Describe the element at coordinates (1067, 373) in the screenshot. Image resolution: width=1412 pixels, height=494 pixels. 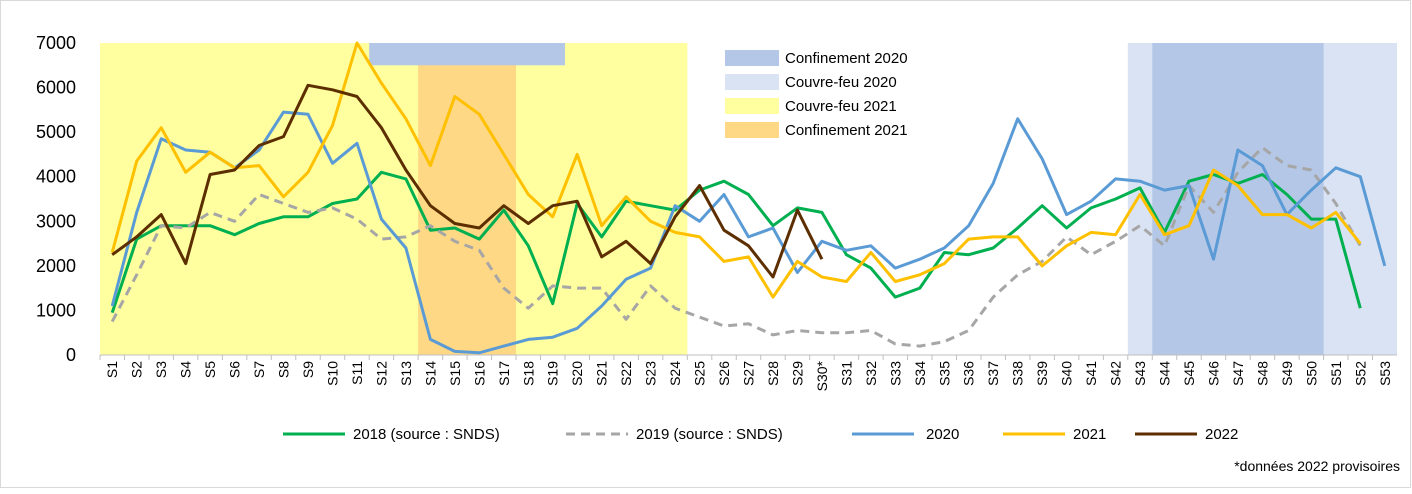
I see `x-tick-label: S40` at that location.